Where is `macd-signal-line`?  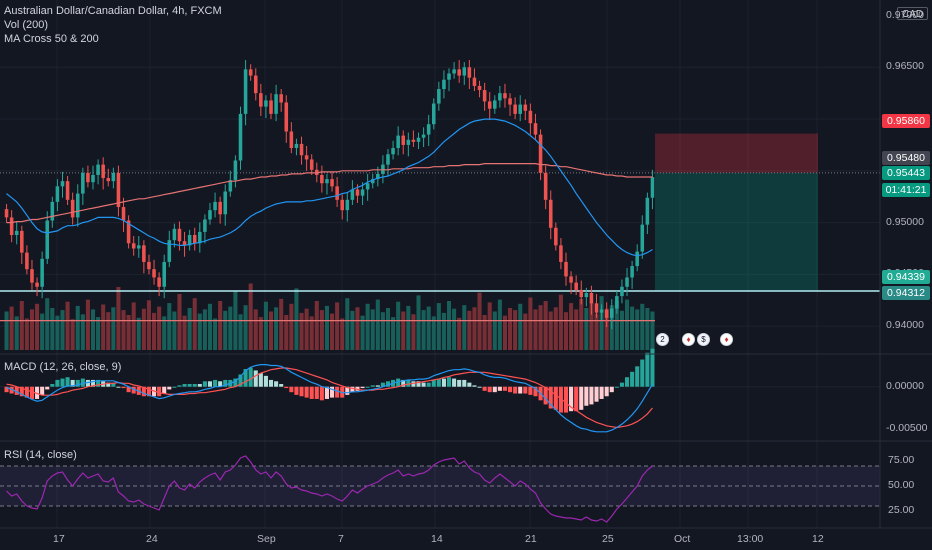
macd-signal-line is located at coordinates (329, 398).